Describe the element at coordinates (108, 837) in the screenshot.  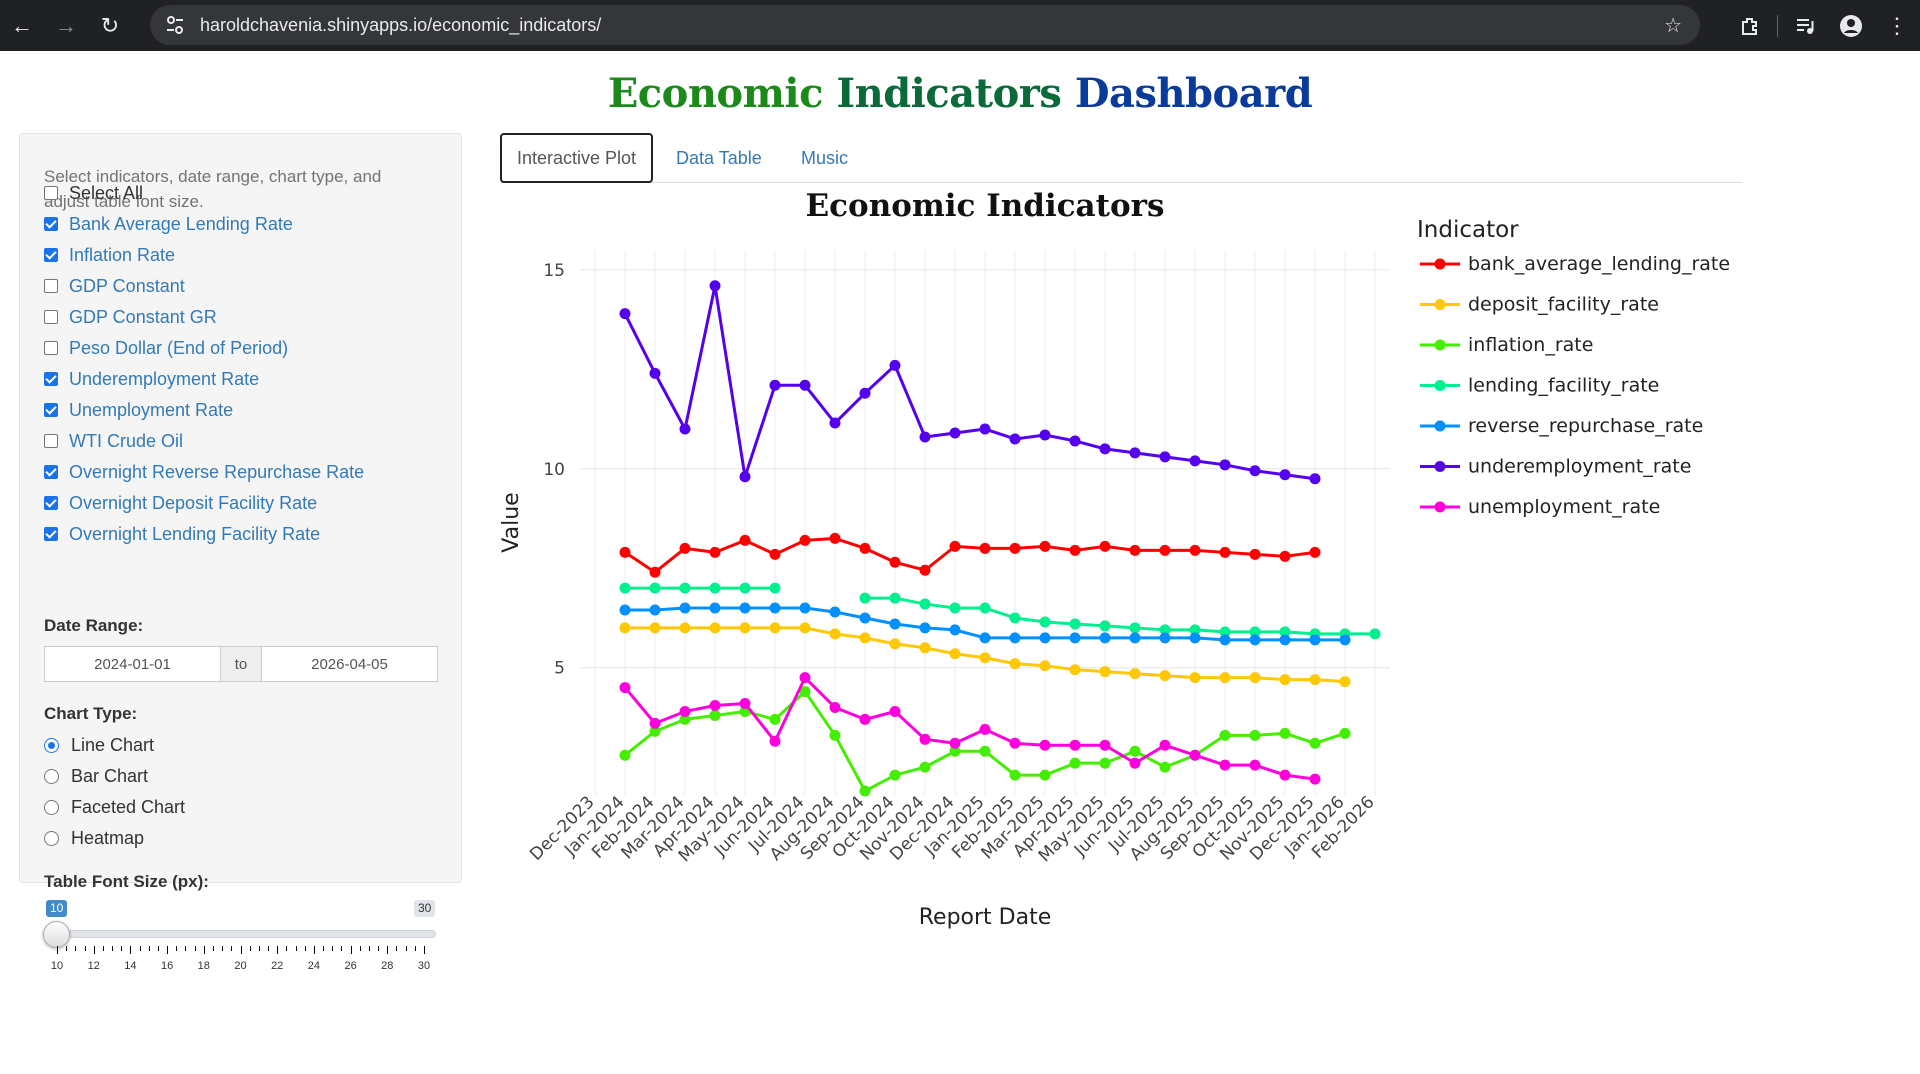
I see `radio-label: Heatmap` at that location.